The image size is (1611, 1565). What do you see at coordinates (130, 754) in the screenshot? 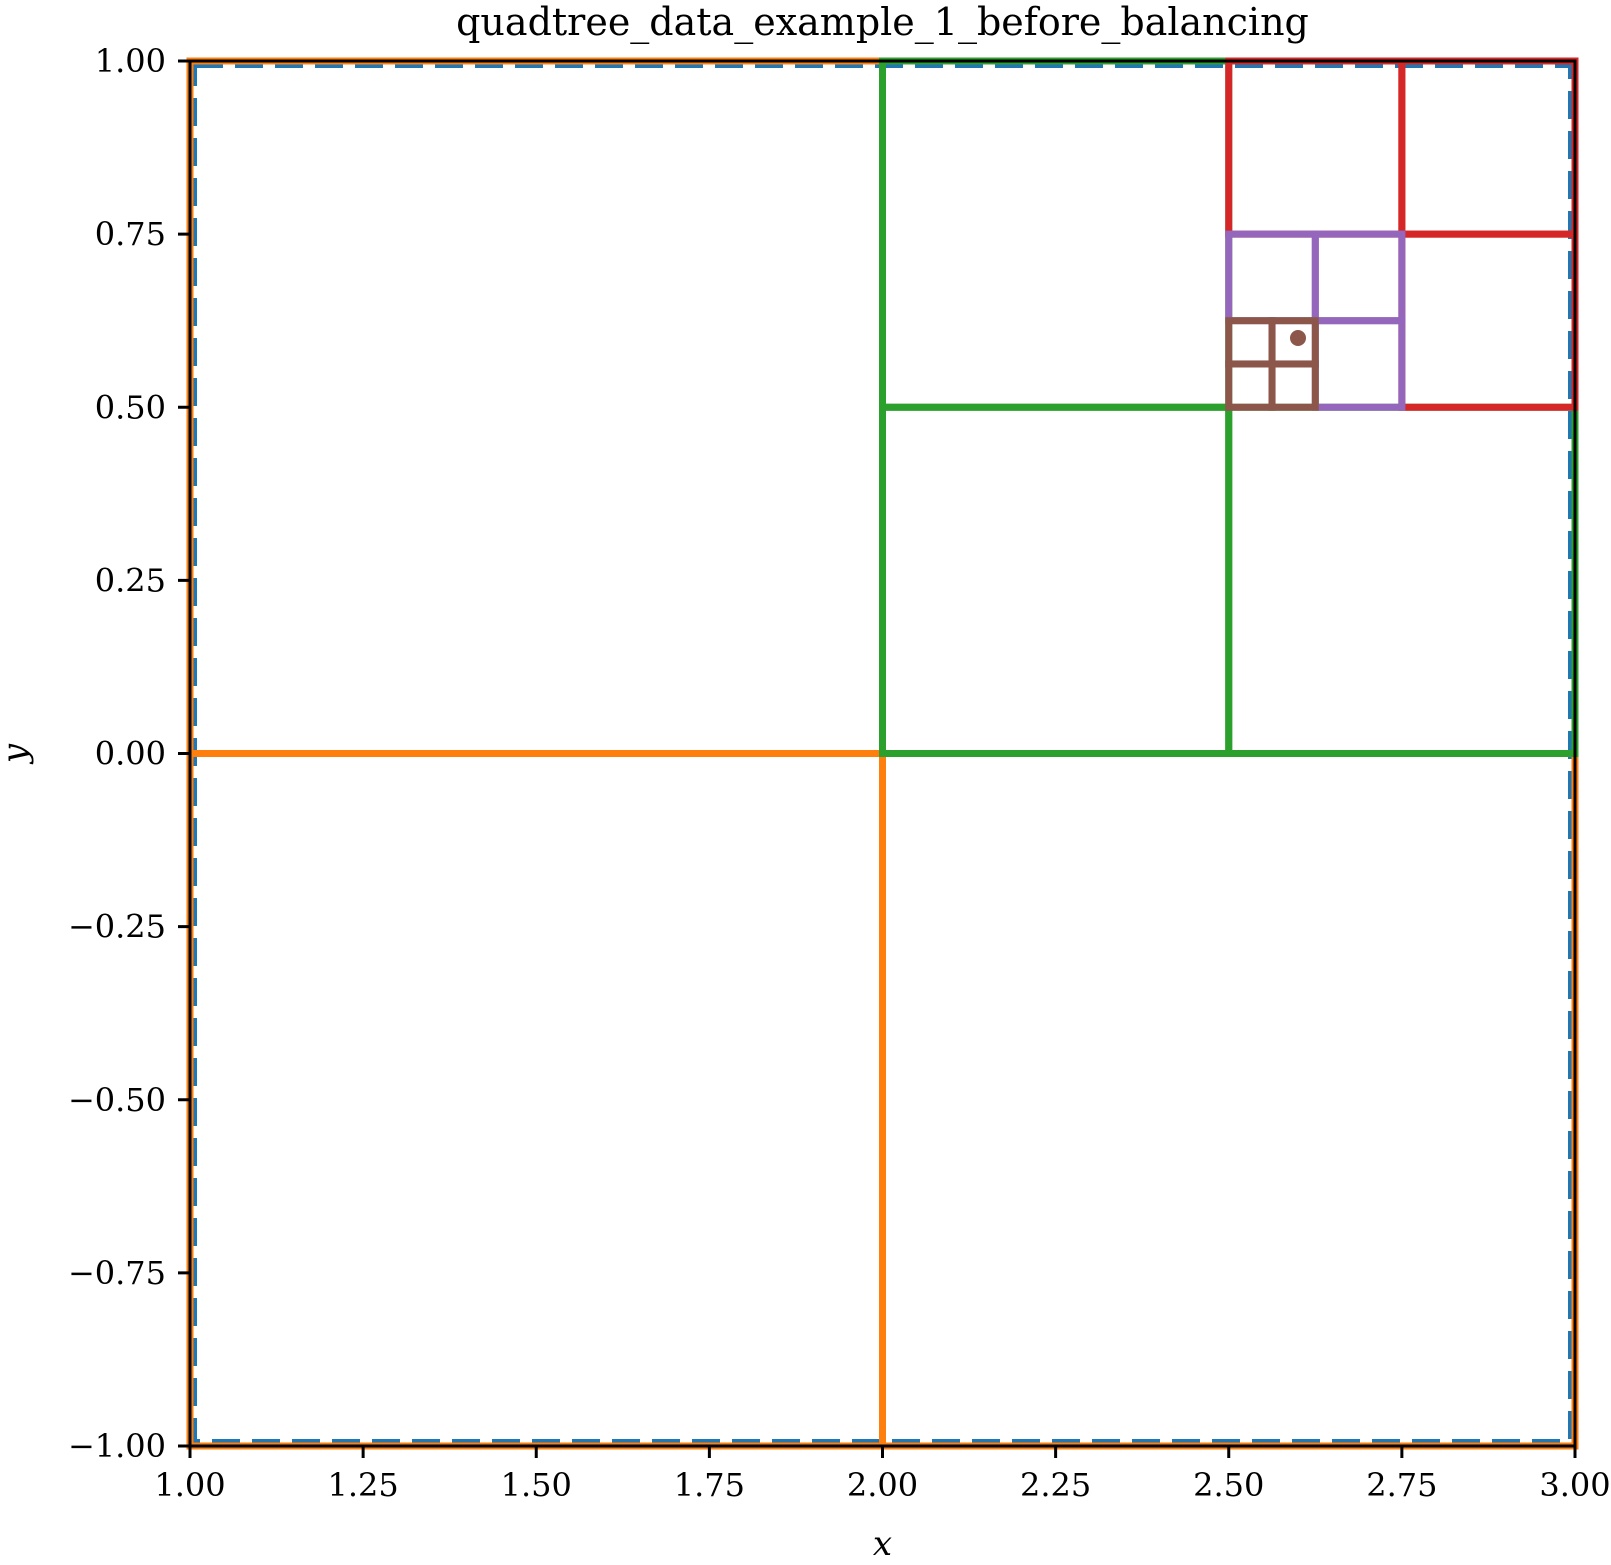
I see `y-tick-label: 0.00` at bounding box center [130, 754].